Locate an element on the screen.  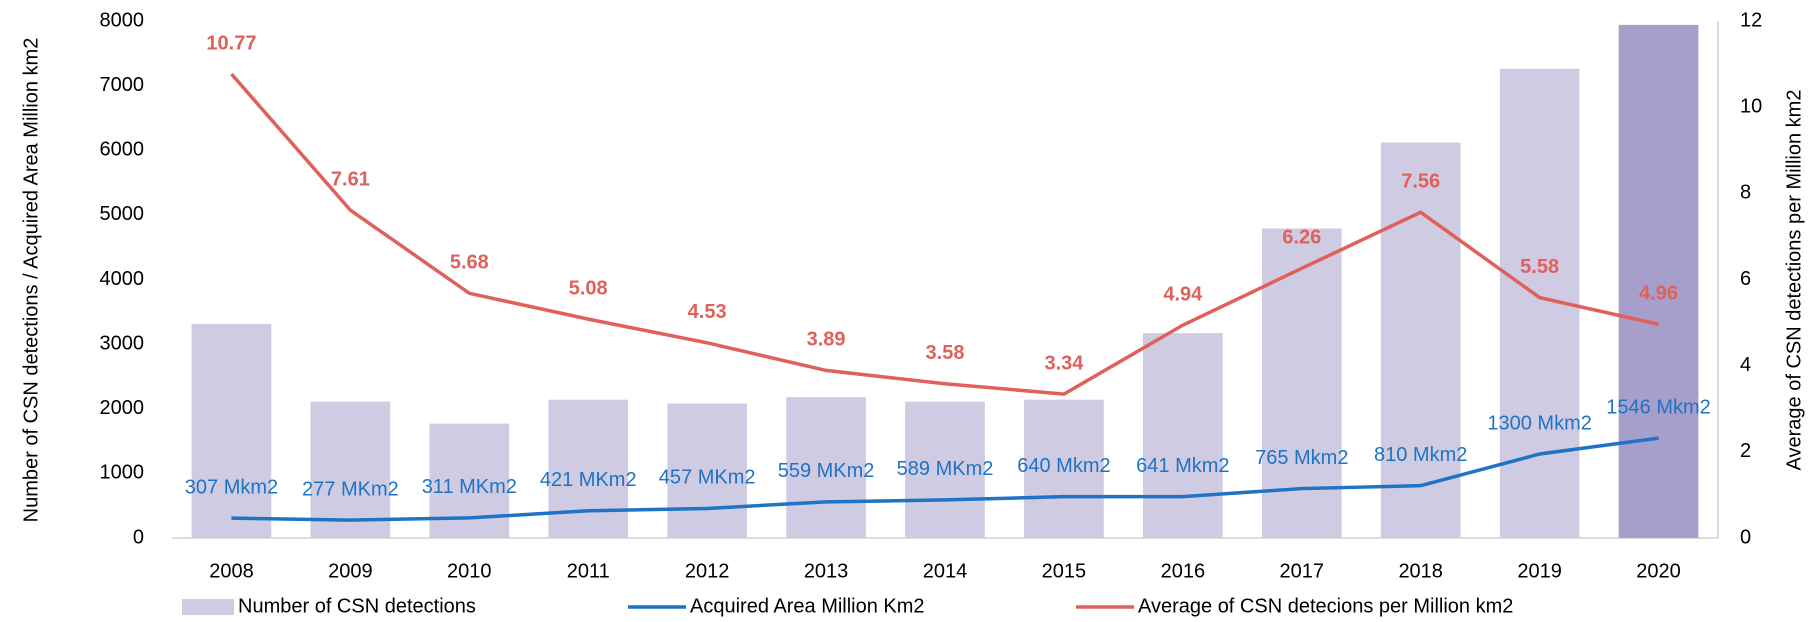
y-tick-label: 4000 is located at coordinates (122, 279).